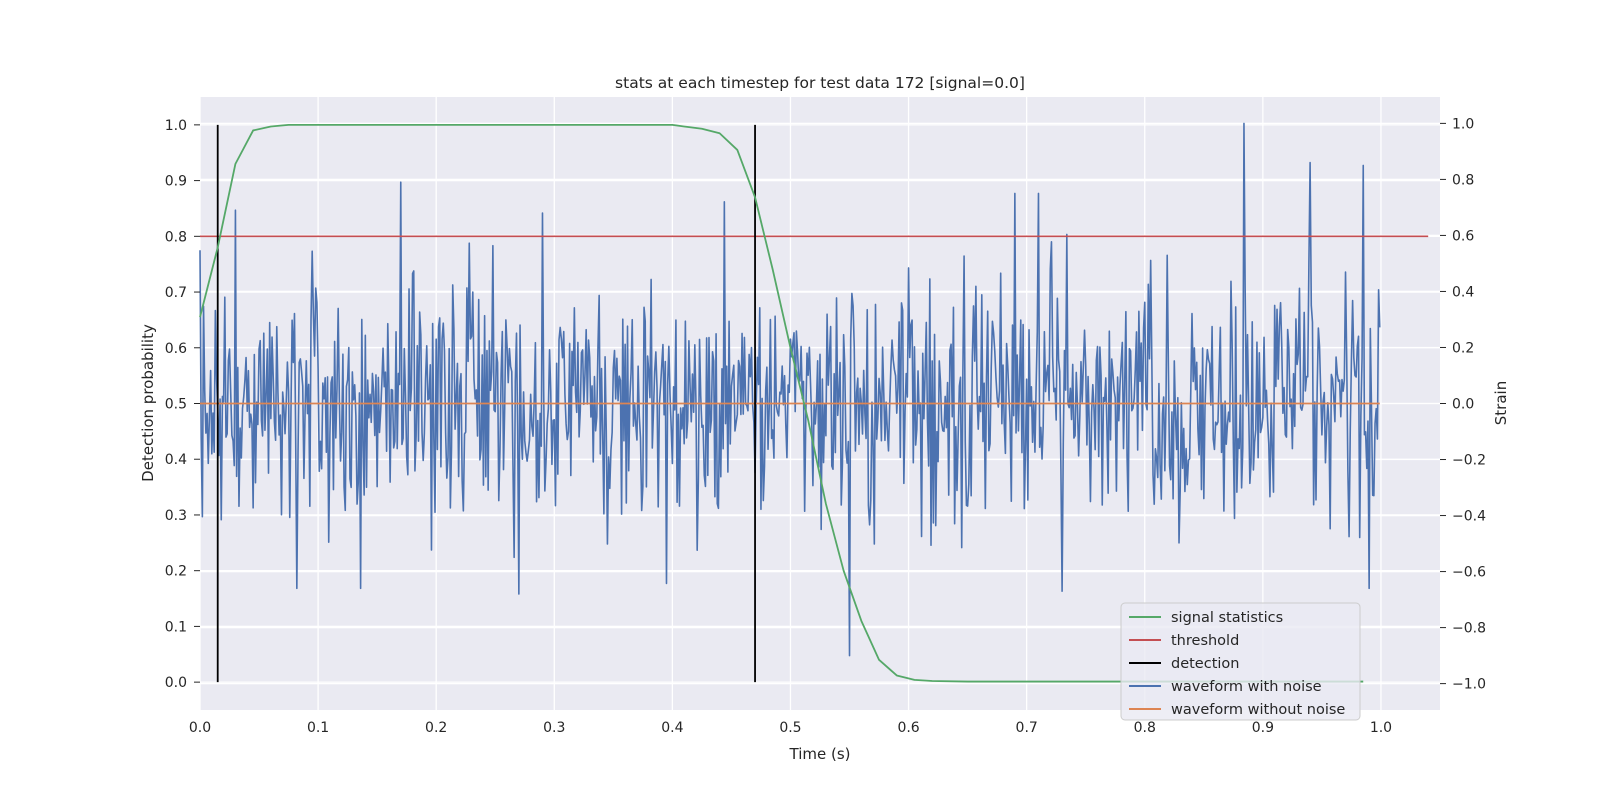 Image resolution: width=1600 pixels, height=800 pixels. I want to click on legend-box, so click(1240, 661).